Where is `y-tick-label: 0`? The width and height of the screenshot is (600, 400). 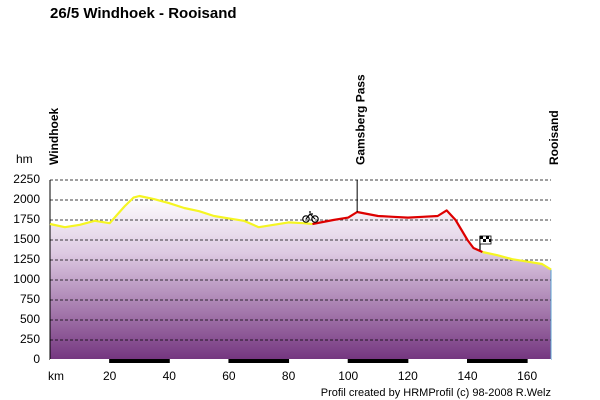
y-tick-label: 0 is located at coordinates (36, 359).